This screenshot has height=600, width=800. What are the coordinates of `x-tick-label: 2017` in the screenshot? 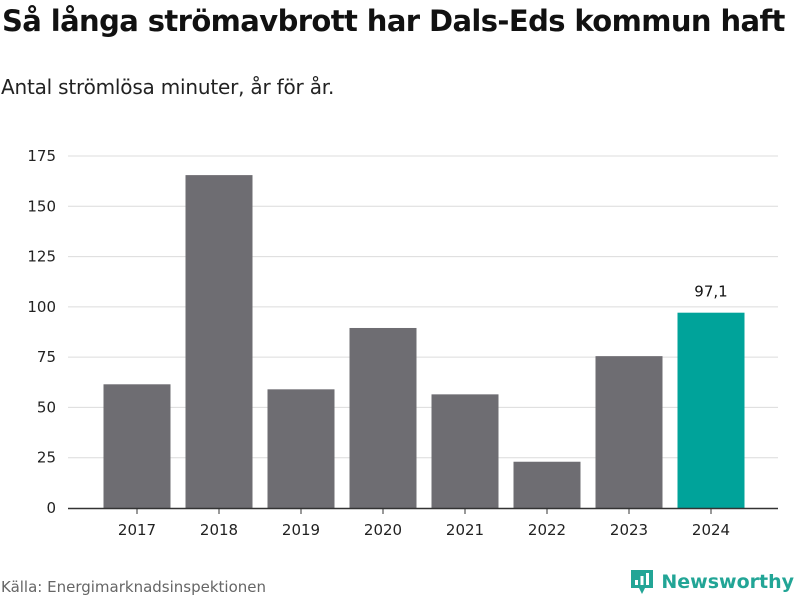 It's located at (137, 530).